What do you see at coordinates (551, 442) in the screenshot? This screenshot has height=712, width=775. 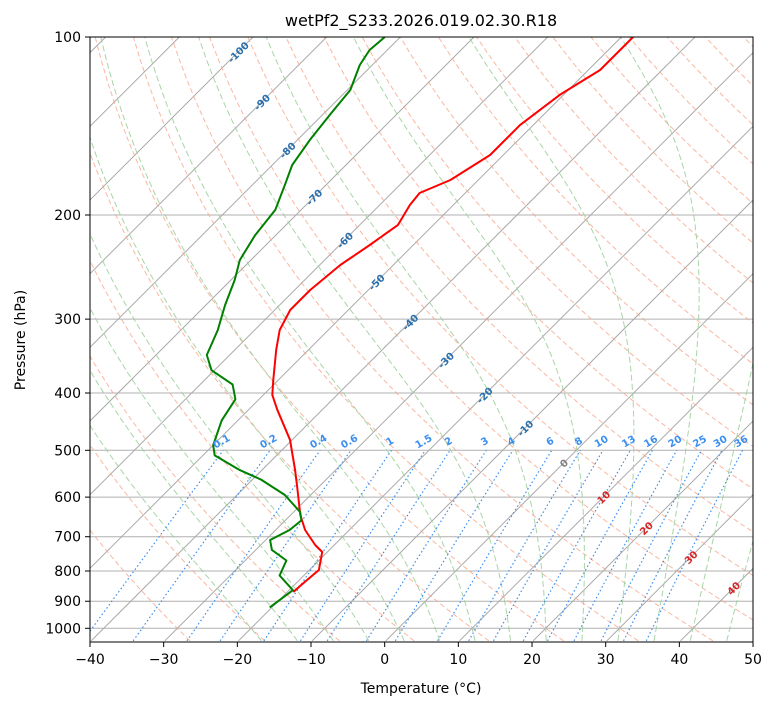 I see `mixing-ratio-label: 6` at bounding box center [551, 442].